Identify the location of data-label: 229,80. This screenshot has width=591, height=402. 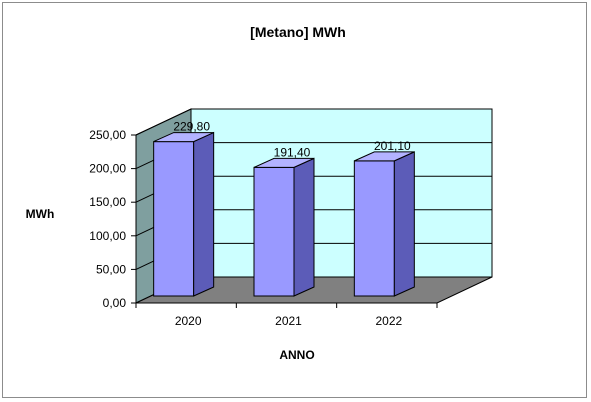
(191, 127).